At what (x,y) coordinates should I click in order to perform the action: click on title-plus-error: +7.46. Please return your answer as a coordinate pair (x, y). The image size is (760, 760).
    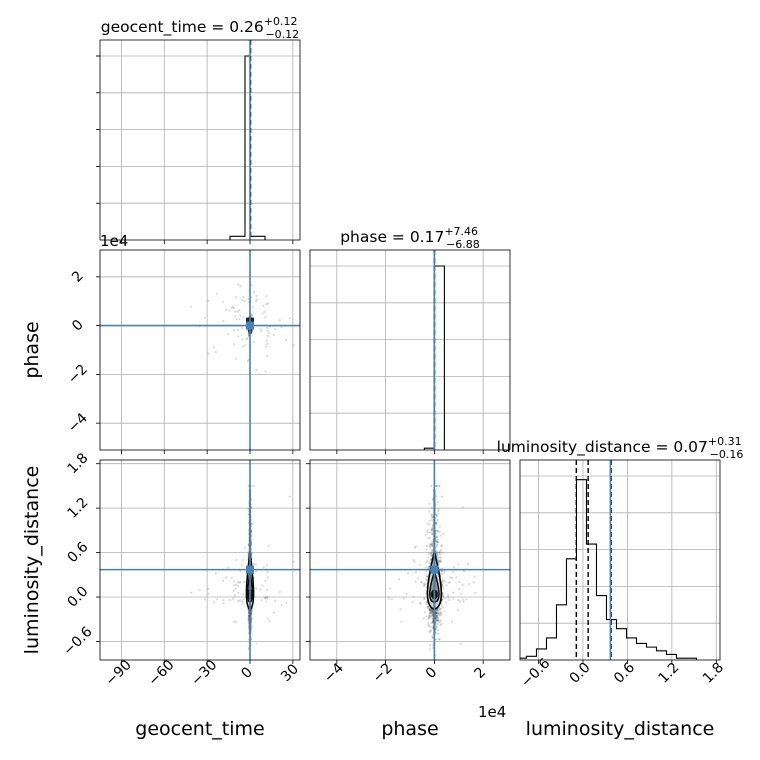
    Looking at the image, I should click on (461, 231).